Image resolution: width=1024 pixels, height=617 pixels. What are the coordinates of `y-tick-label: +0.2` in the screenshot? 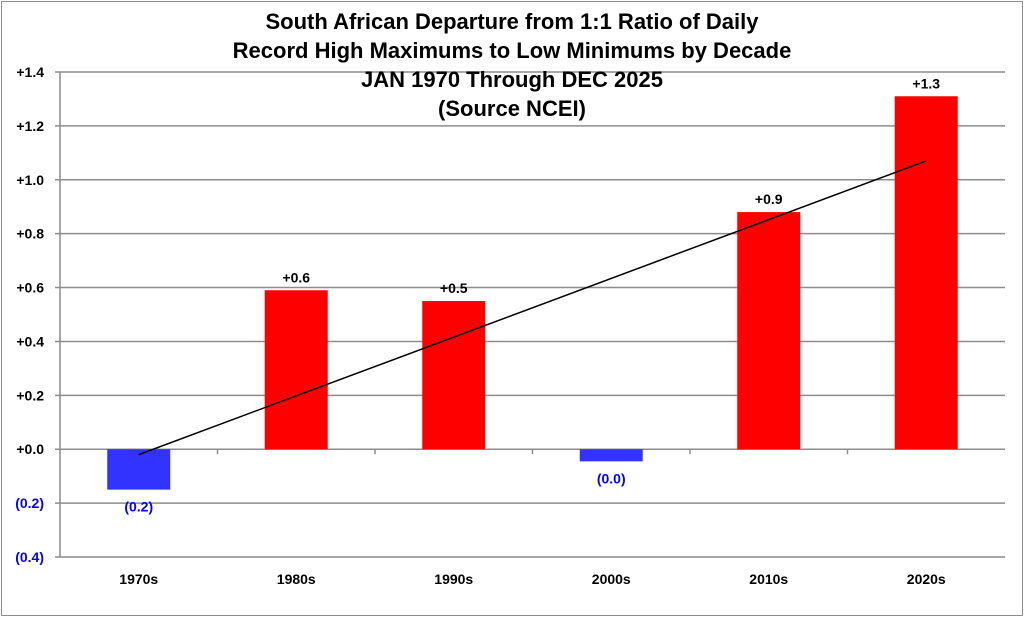 It's located at (30, 395).